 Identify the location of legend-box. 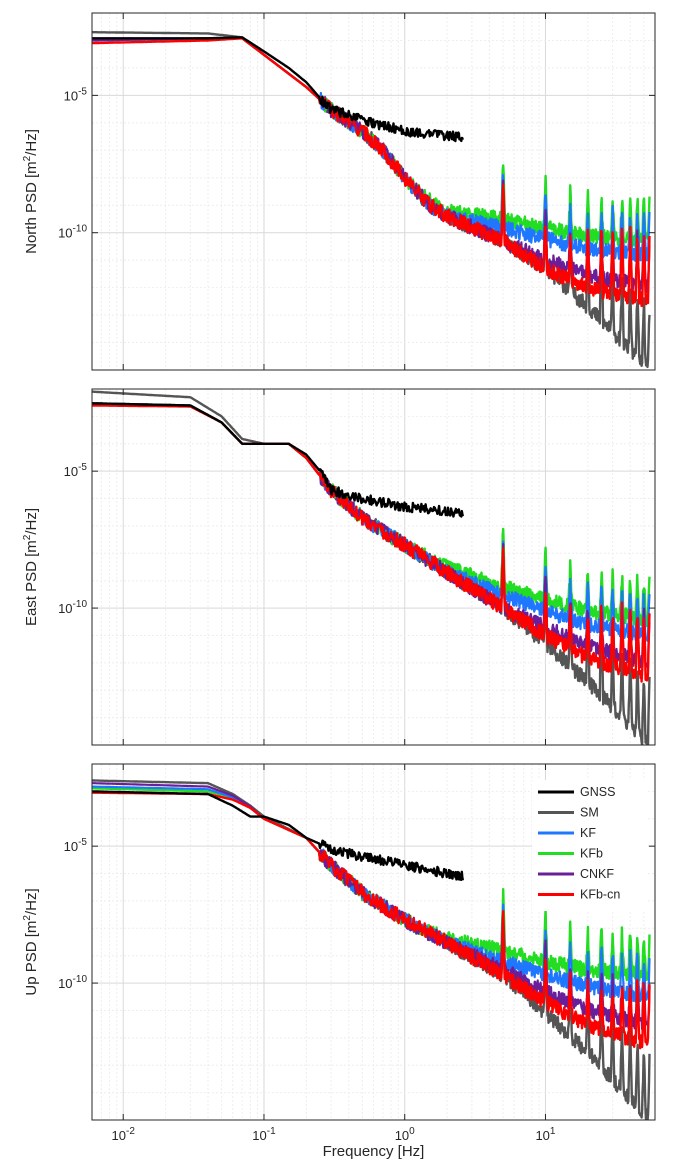
(590, 845).